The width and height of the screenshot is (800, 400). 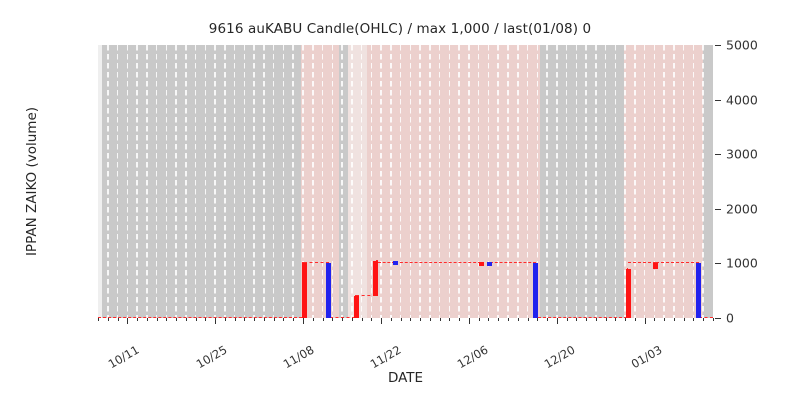 I want to click on x-axis-tick-label: 10/11, so click(x=124, y=357).